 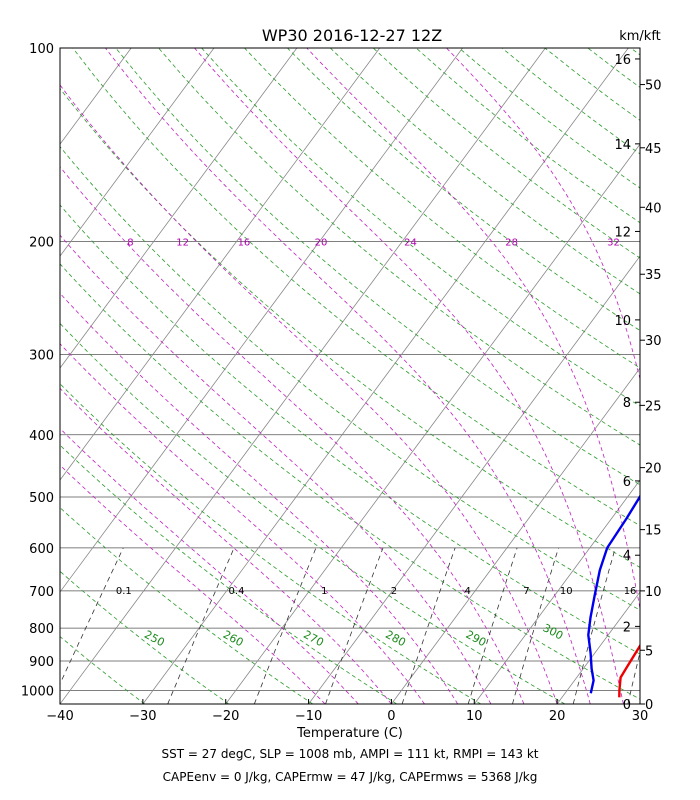 What do you see at coordinates (622, 60) in the screenshot?
I see `km-tick-label: 16` at bounding box center [622, 60].